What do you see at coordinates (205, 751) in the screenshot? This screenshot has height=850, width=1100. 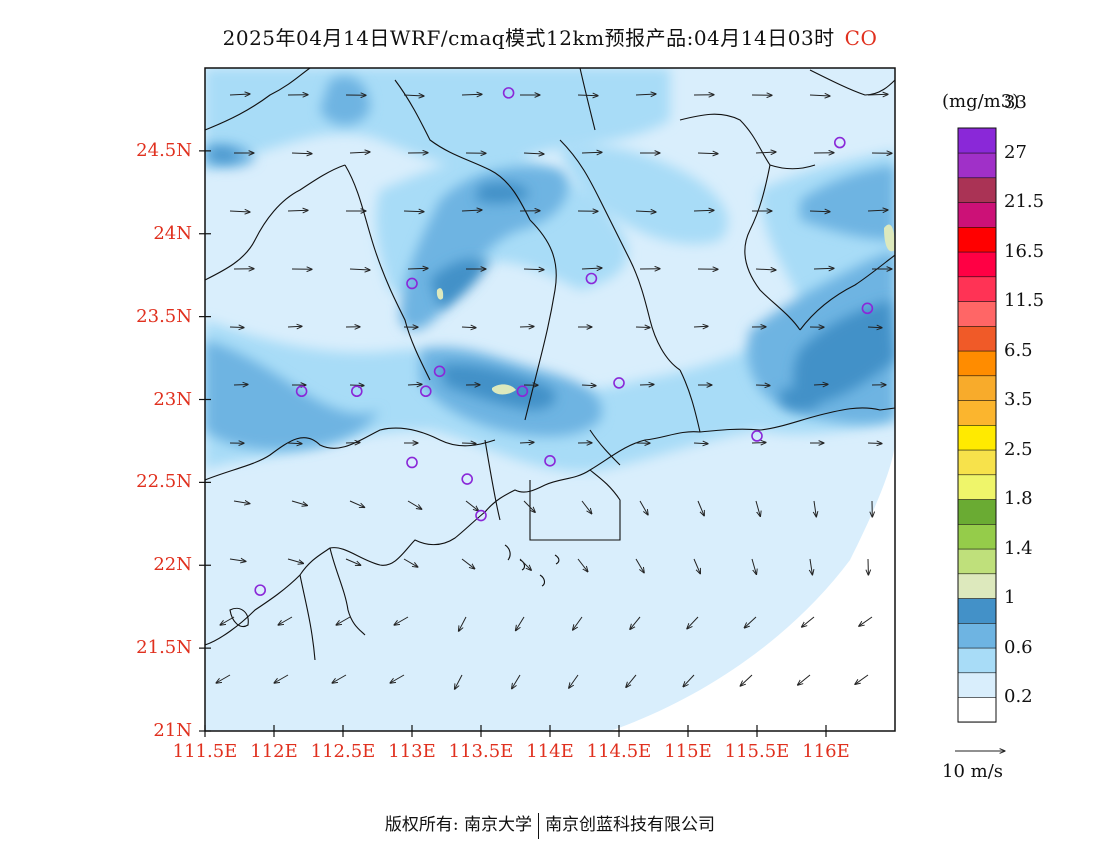 I see `lon-label: 111.5E` at bounding box center [205, 751].